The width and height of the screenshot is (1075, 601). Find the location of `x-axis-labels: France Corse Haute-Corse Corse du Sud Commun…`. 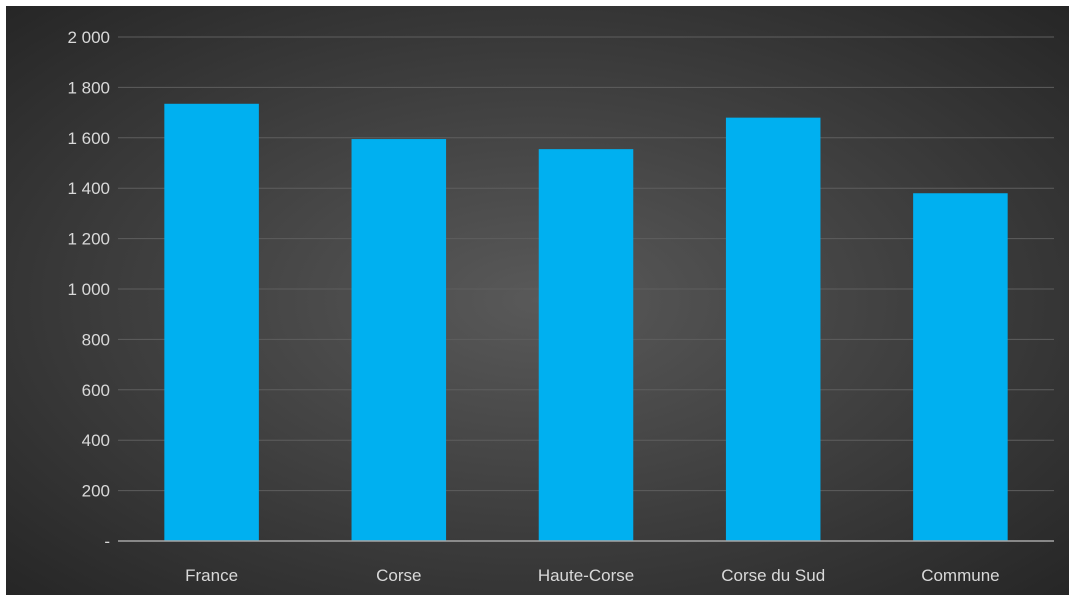

x-axis-labels: France Corse Haute-Corse Corse du Sud Commun… is located at coordinates (592, 575).